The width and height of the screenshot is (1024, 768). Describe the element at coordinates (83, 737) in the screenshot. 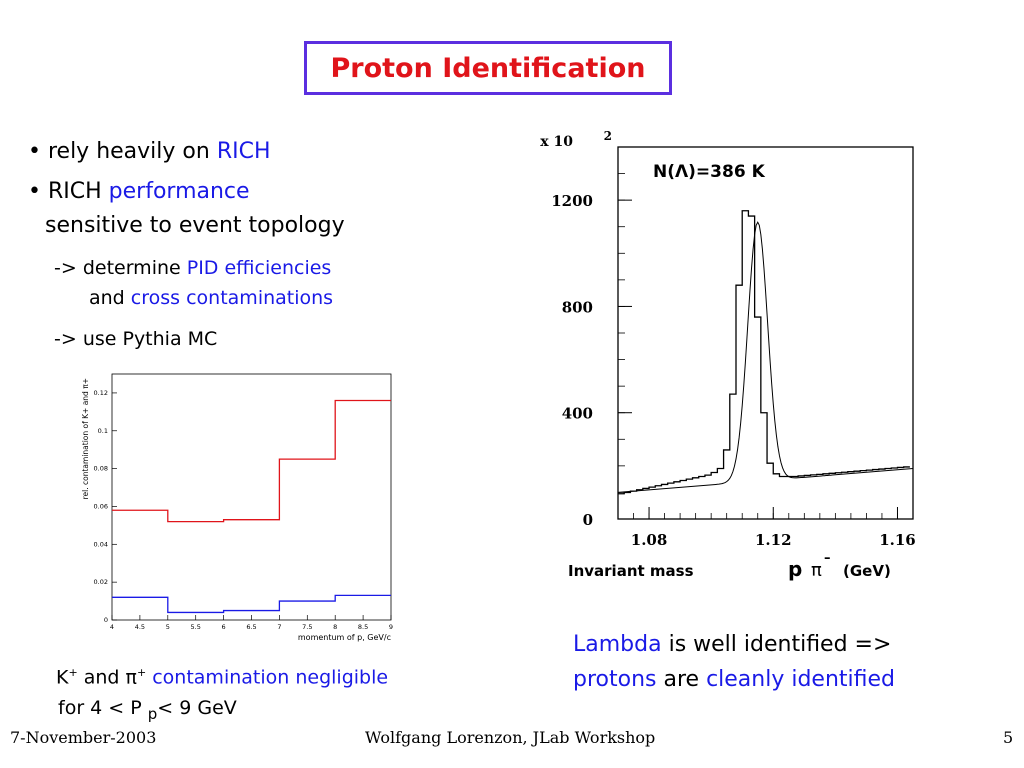

I see `footer-date: 7-November-2003` at that location.